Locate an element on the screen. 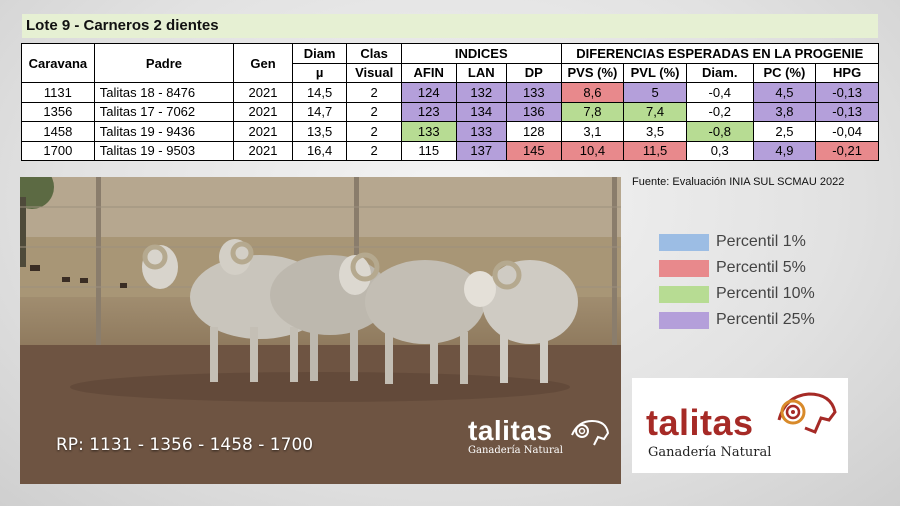 Image resolution: width=900 pixels, height=506 pixels. cell-pvs: 8,6 is located at coordinates (592, 92).